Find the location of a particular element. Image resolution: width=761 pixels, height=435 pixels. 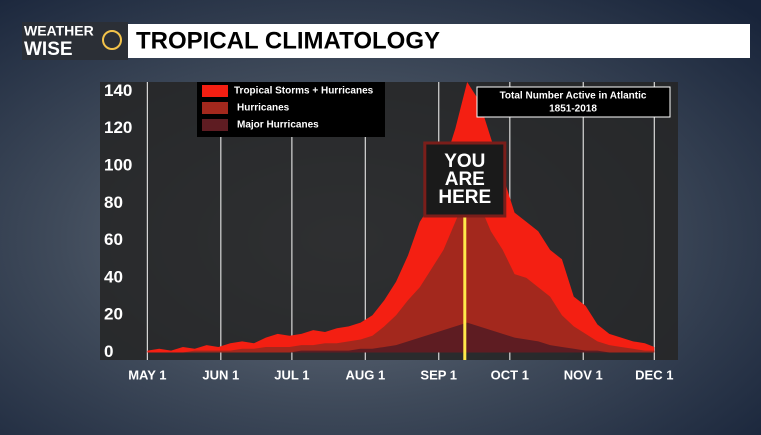

area is located at coordinates (401, 337).